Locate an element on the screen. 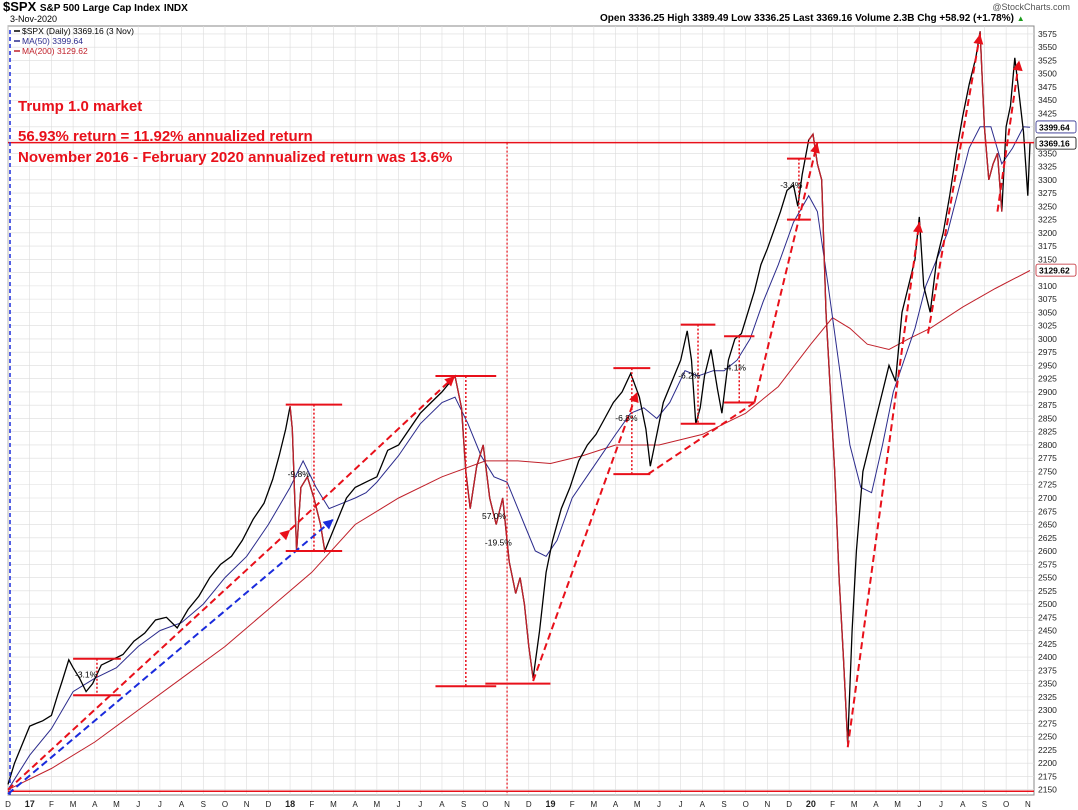  y-tick-label: 3550 is located at coordinates (1047, 47).